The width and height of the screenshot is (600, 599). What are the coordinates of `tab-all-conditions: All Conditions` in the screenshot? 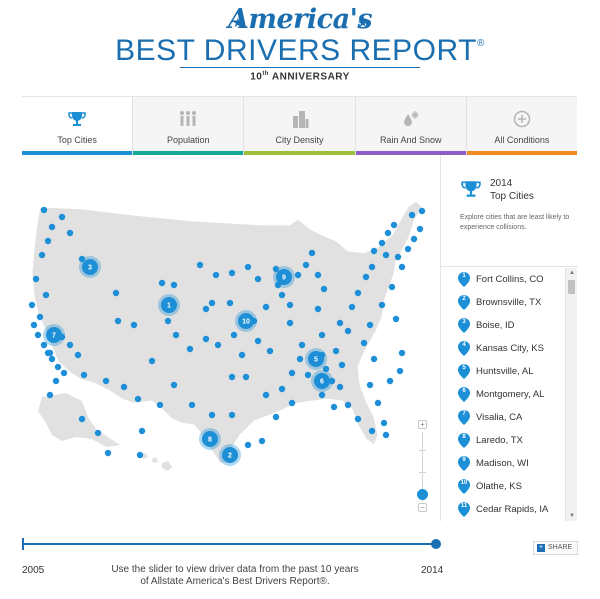 It's located at (522, 126).